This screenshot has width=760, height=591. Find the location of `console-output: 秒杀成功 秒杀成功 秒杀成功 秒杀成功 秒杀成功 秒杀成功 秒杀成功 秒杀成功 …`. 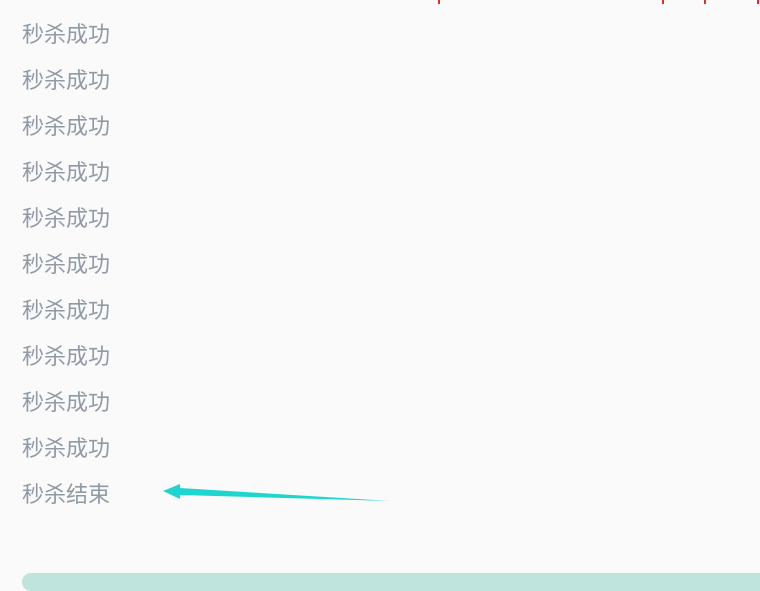

console-output: 秒杀成功 秒杀成功 秒杀成功 秒杀成功 秒杀成功 秒杀成功 秒杀成功 秒杀成功 … is located at coordinates (66, 273).